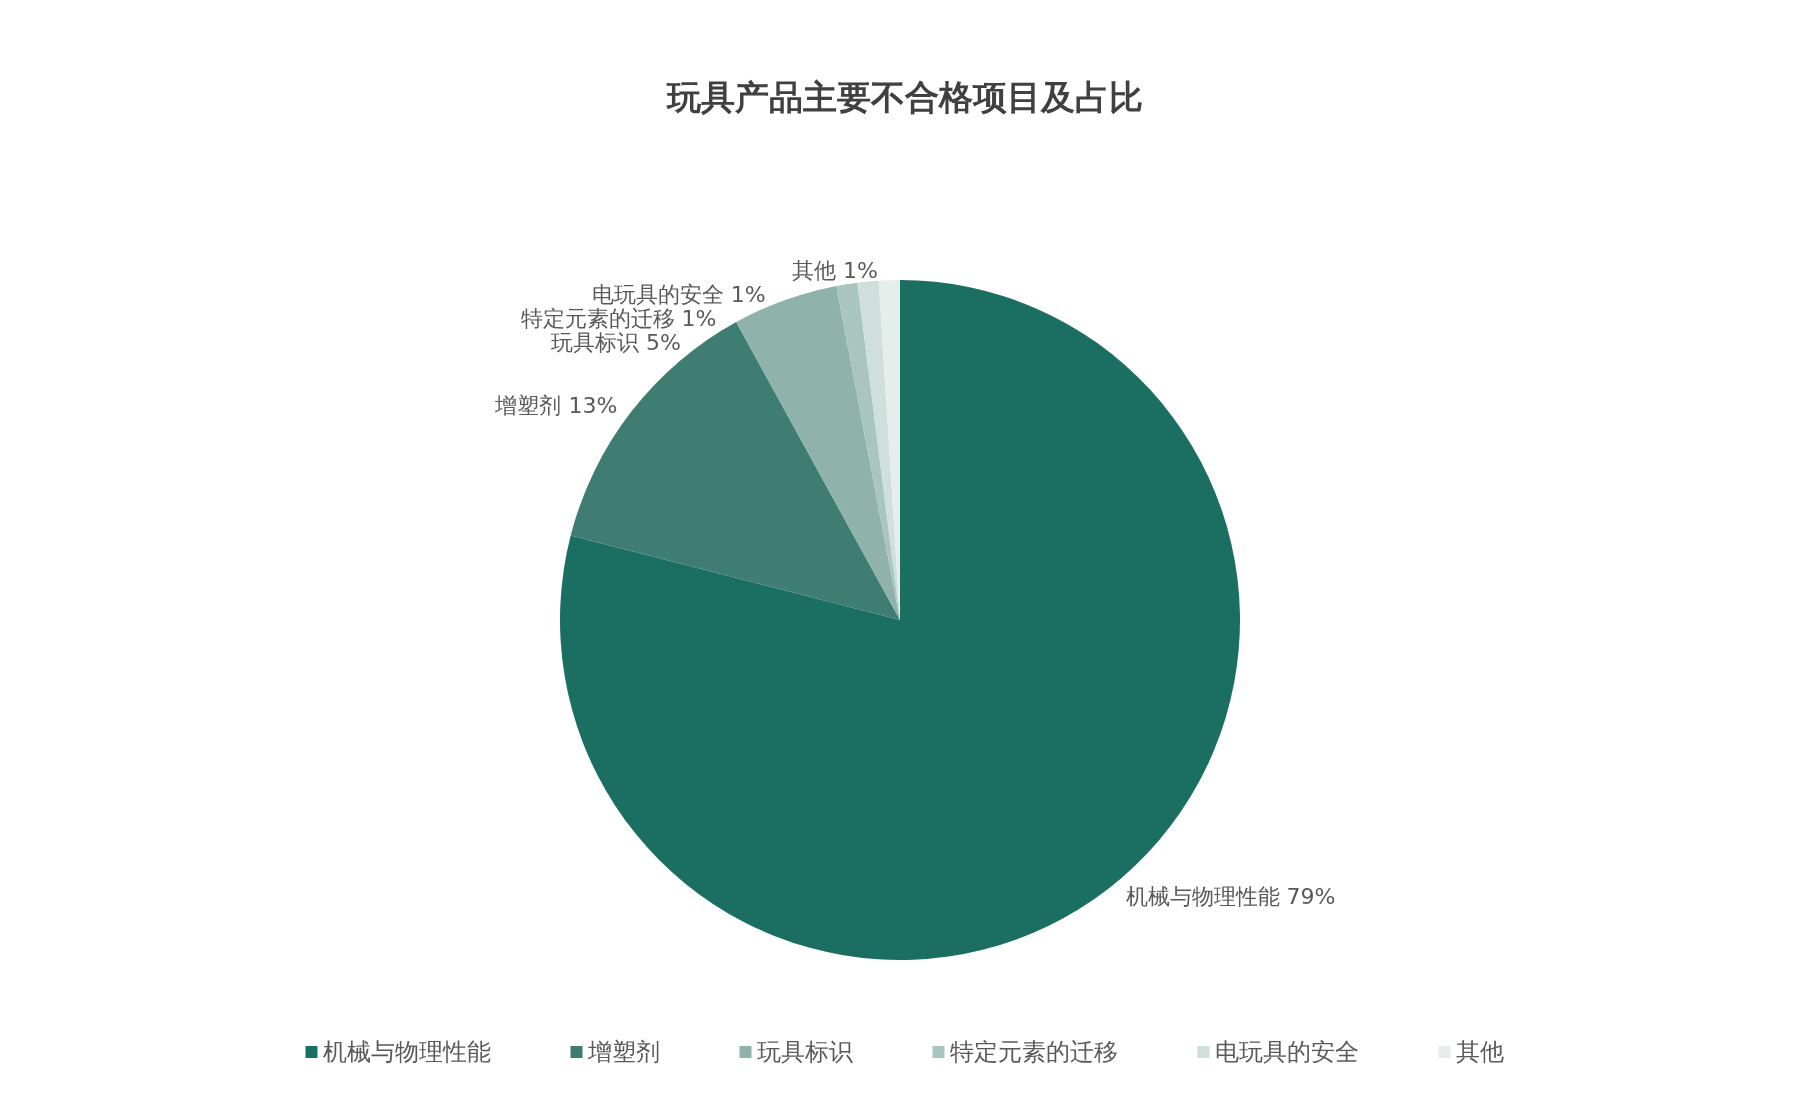 This screenshot has width=1809, height=1119. Describe the element at coordinates (556, 405) in the screenshot. I see `category-label: 增塑剂 13%` at that location.